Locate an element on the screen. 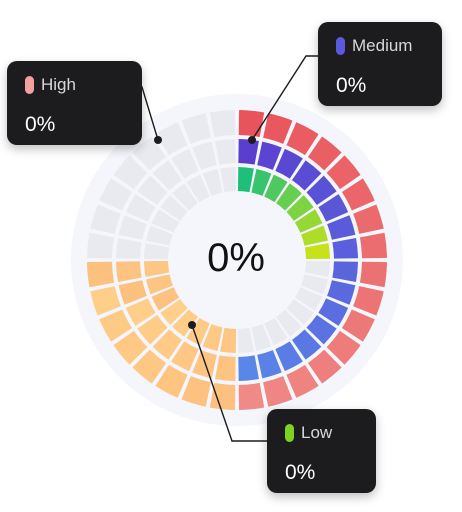 The height and width of the screenshot is (512, 462). tooltip-high-label-row: High is located at coordinates (50, 85).